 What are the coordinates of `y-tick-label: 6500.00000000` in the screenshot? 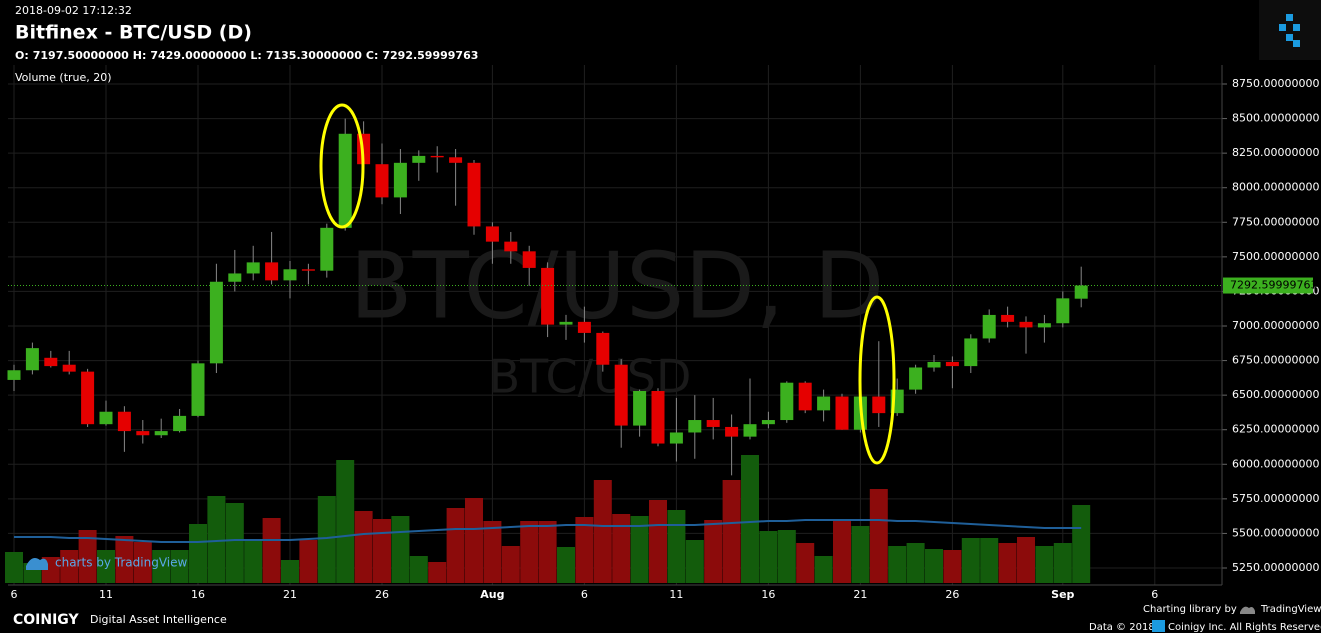 It's located at (1275, 394).